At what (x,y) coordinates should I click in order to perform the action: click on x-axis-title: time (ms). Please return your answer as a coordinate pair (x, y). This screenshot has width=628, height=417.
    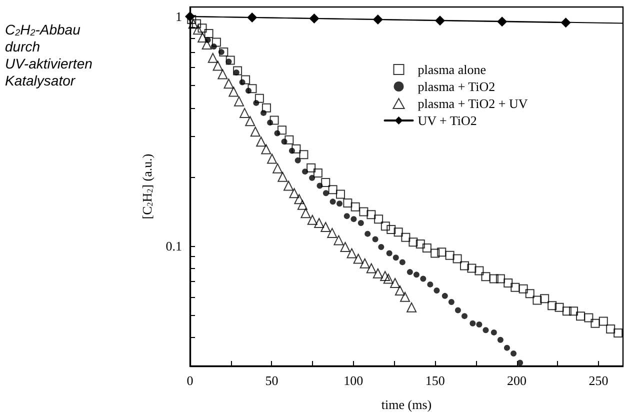
    Looking at the image, I should click on (406, 404).